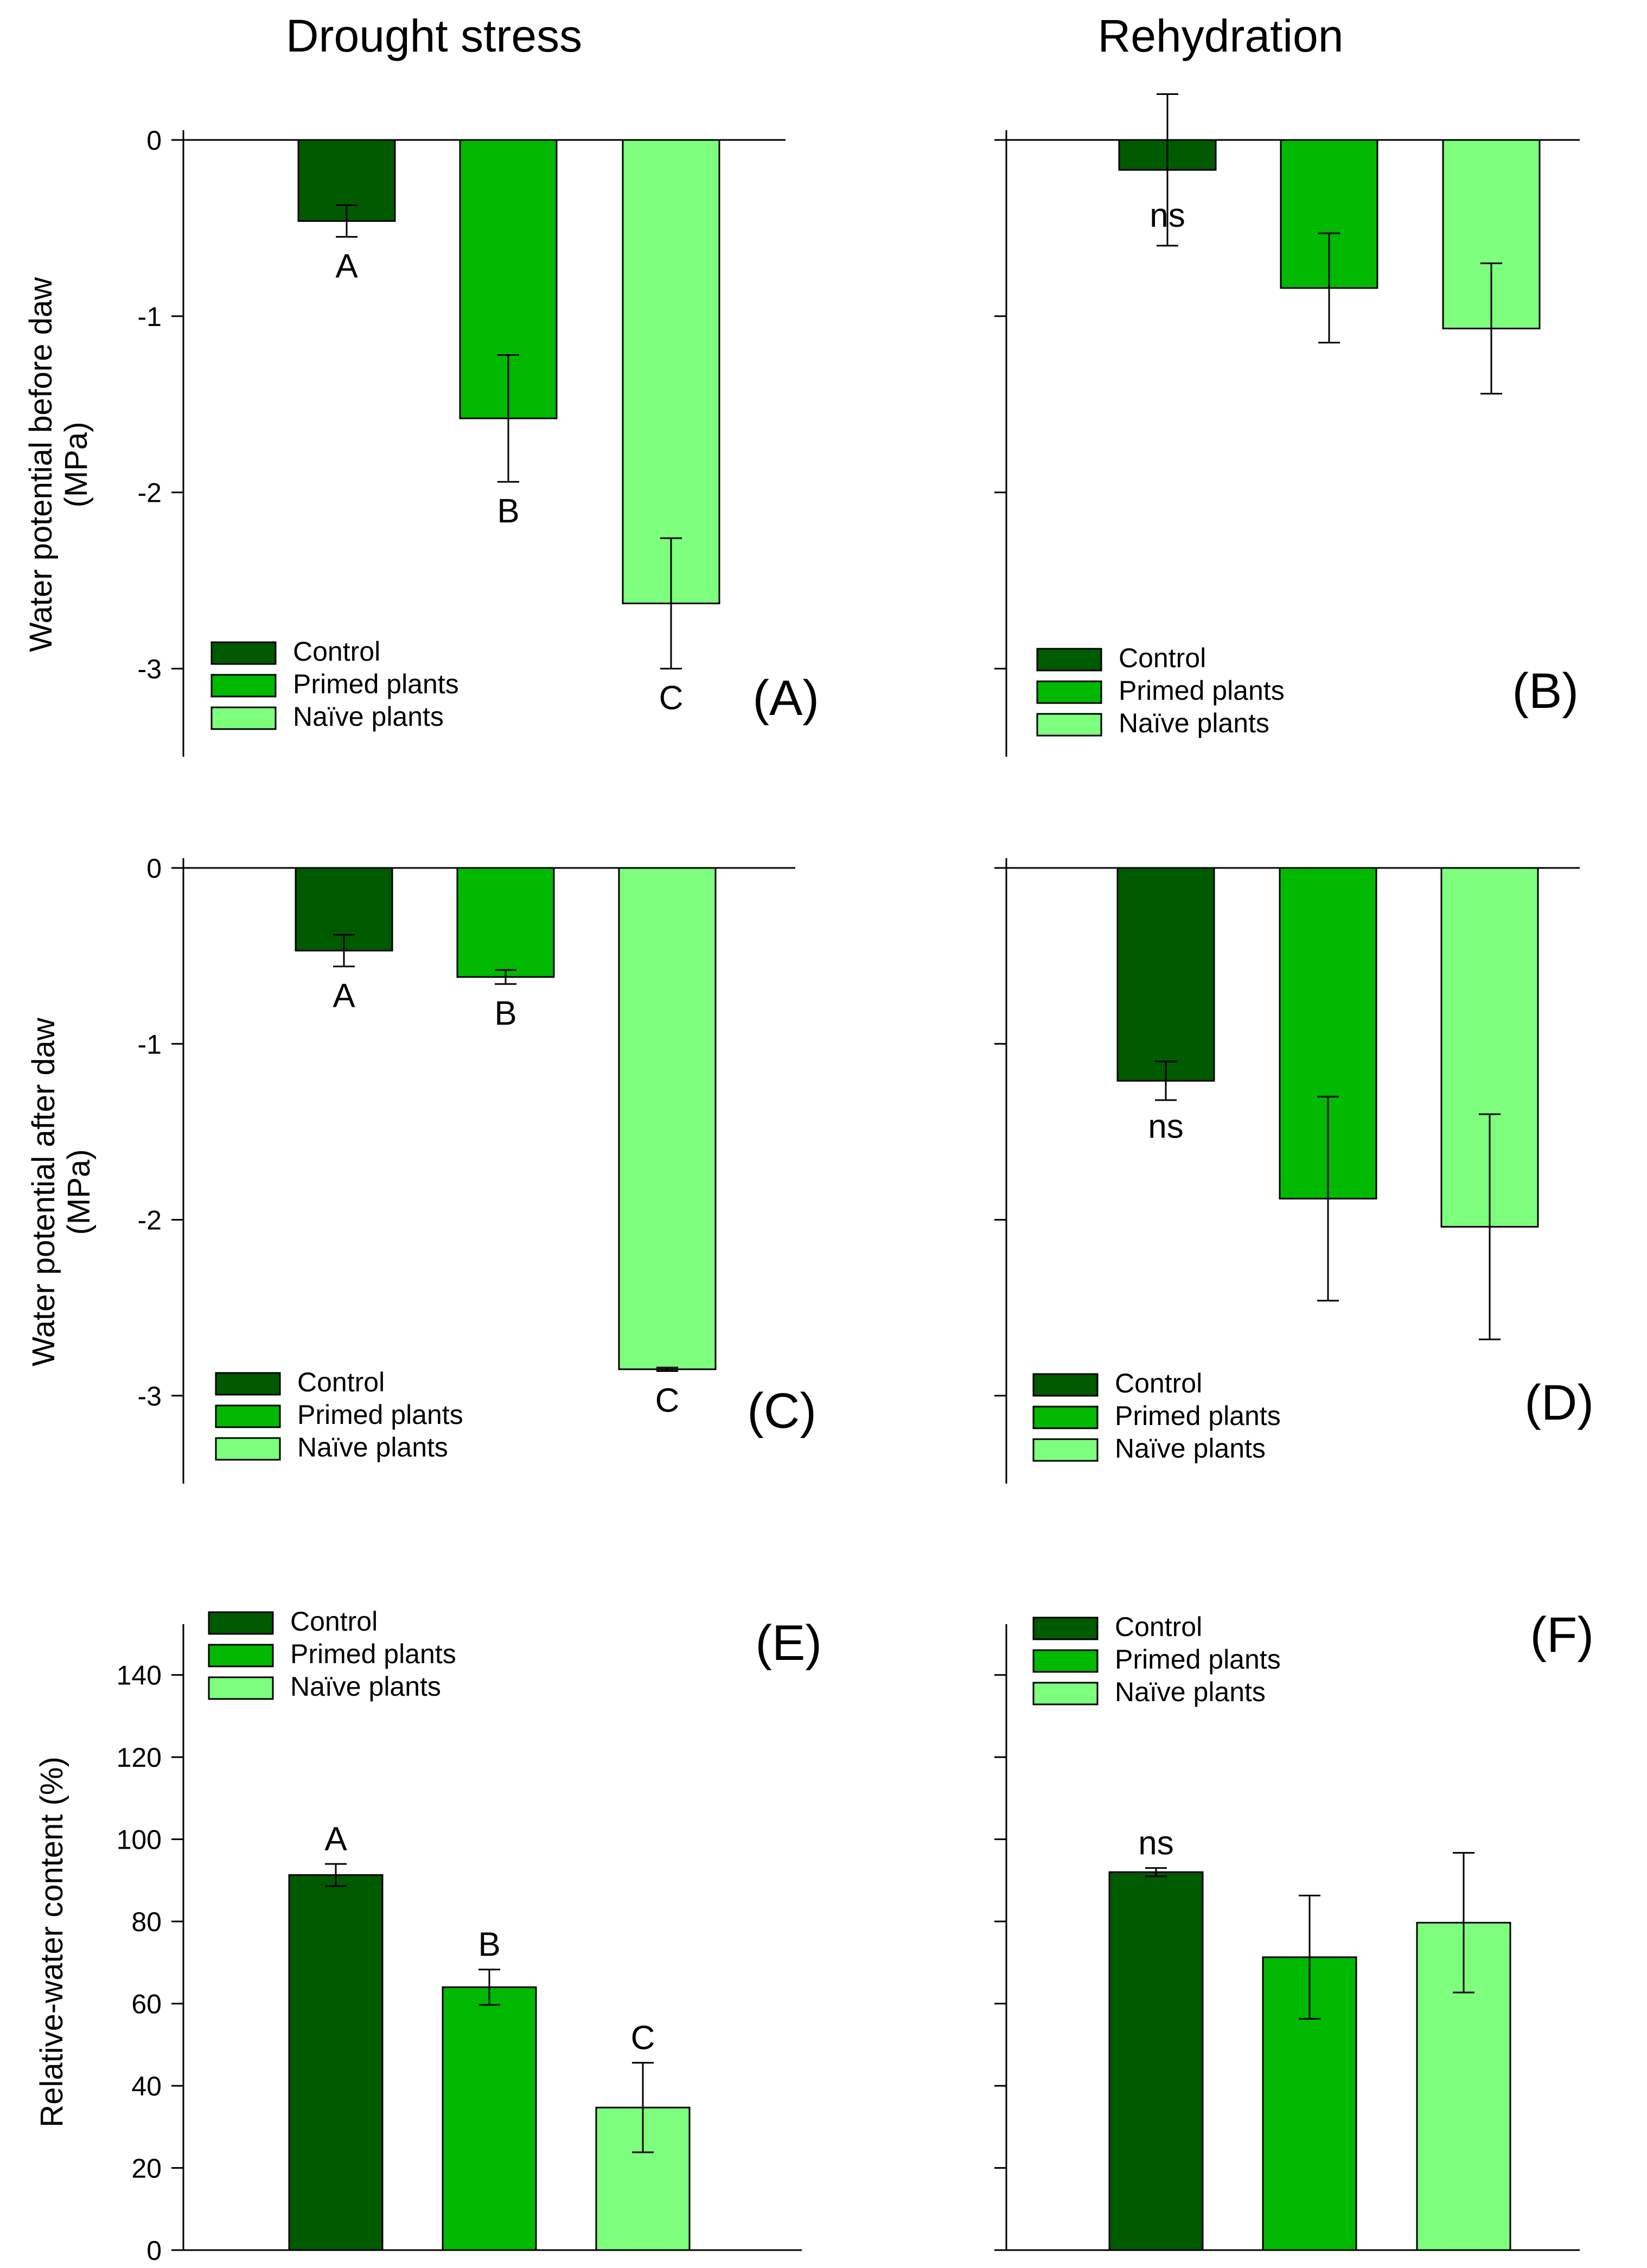  Describe the element at coordinates (43, 1191) in the screenshot. I see `y-axis-label: Water potential after daw` at that location.